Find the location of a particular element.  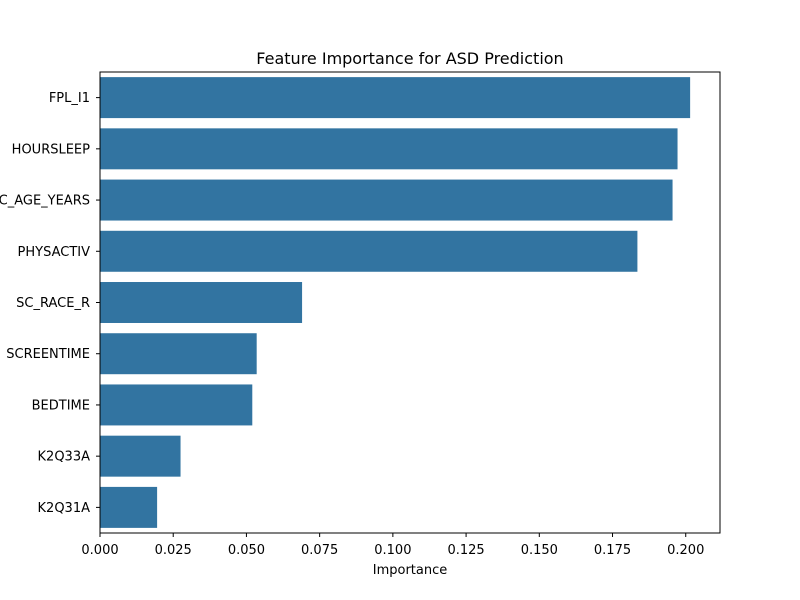

x-tick-label: 0.075 is located at coordinates (319, 550).